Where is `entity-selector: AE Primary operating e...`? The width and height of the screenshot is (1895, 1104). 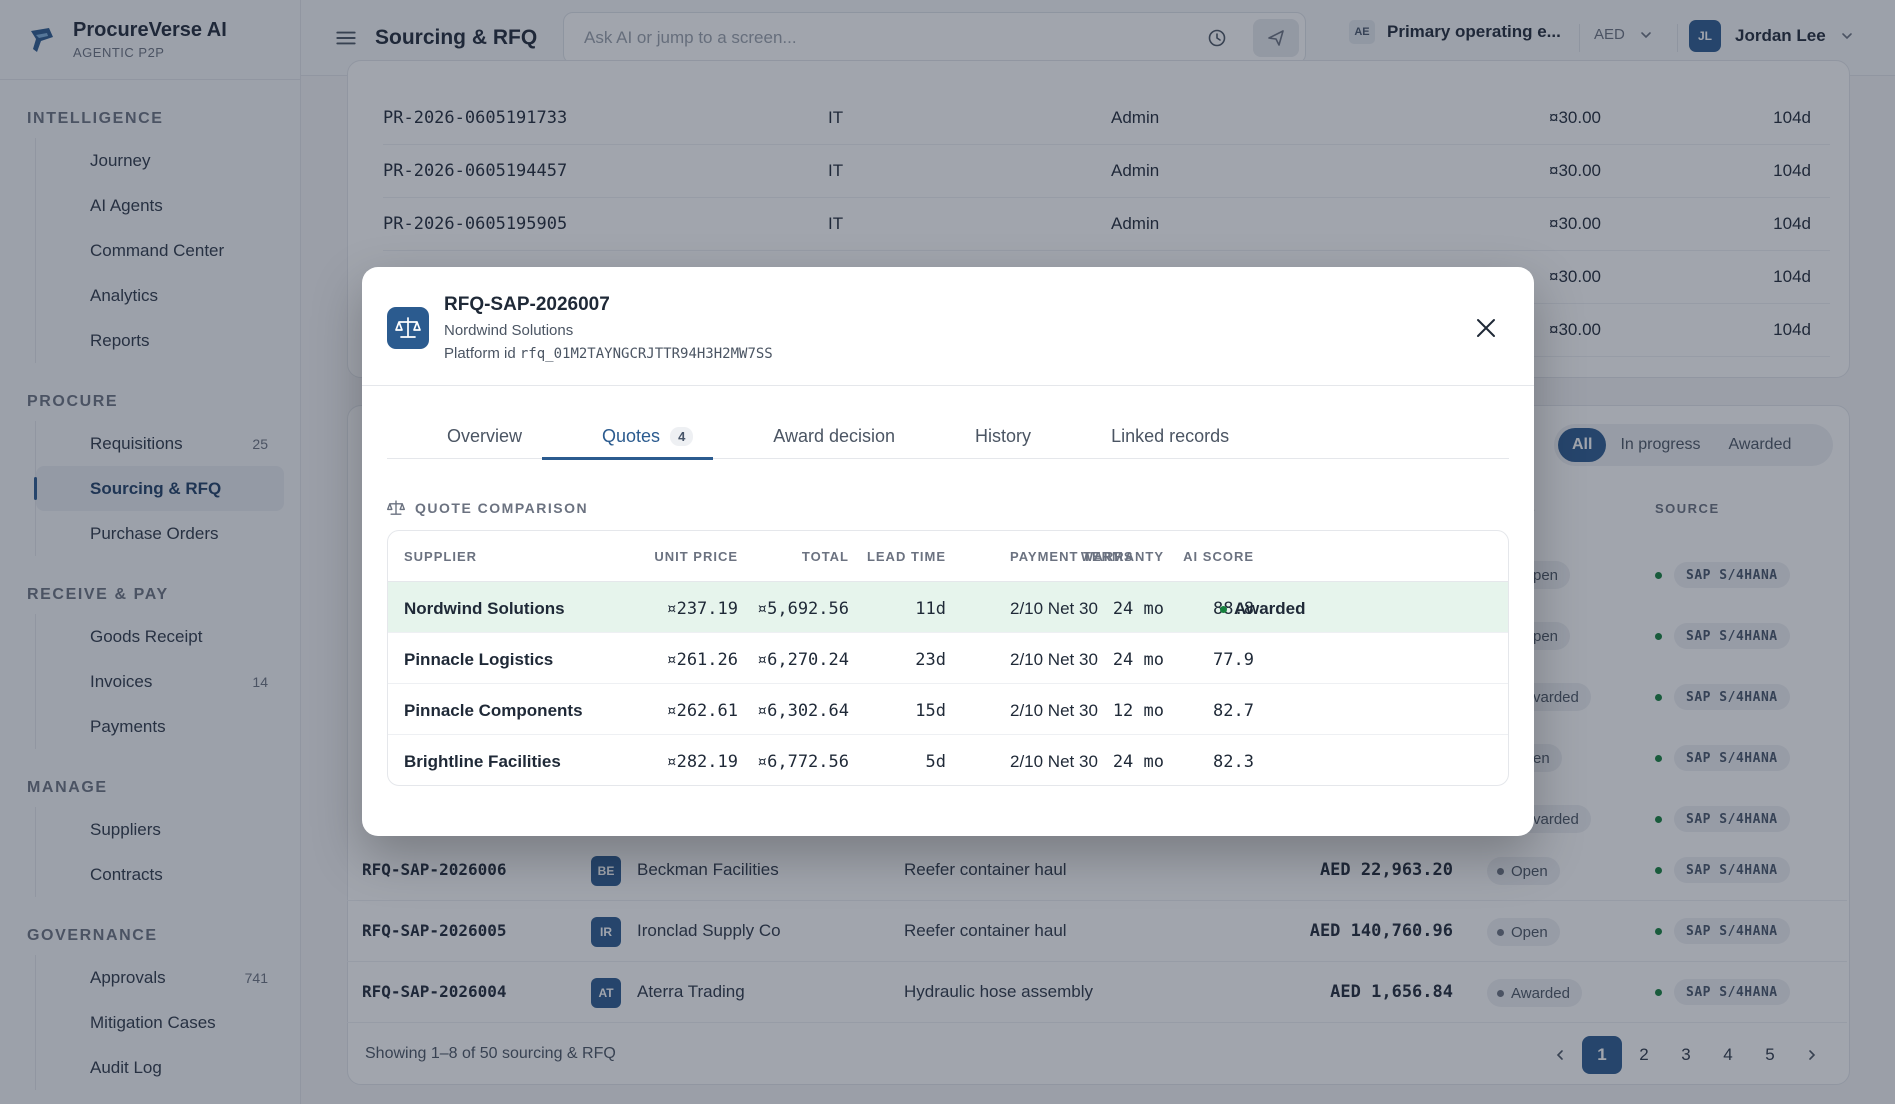 entity-selector: AE Primary operating e... is located at coordinates (1455, 32).